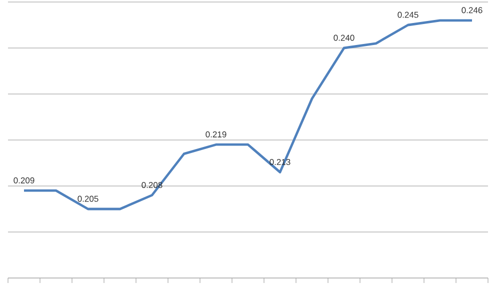  What do you see at coordinates (344, 37) in the screenshot?
I see `data-label: 0.240` at bounding box center [344, 37].